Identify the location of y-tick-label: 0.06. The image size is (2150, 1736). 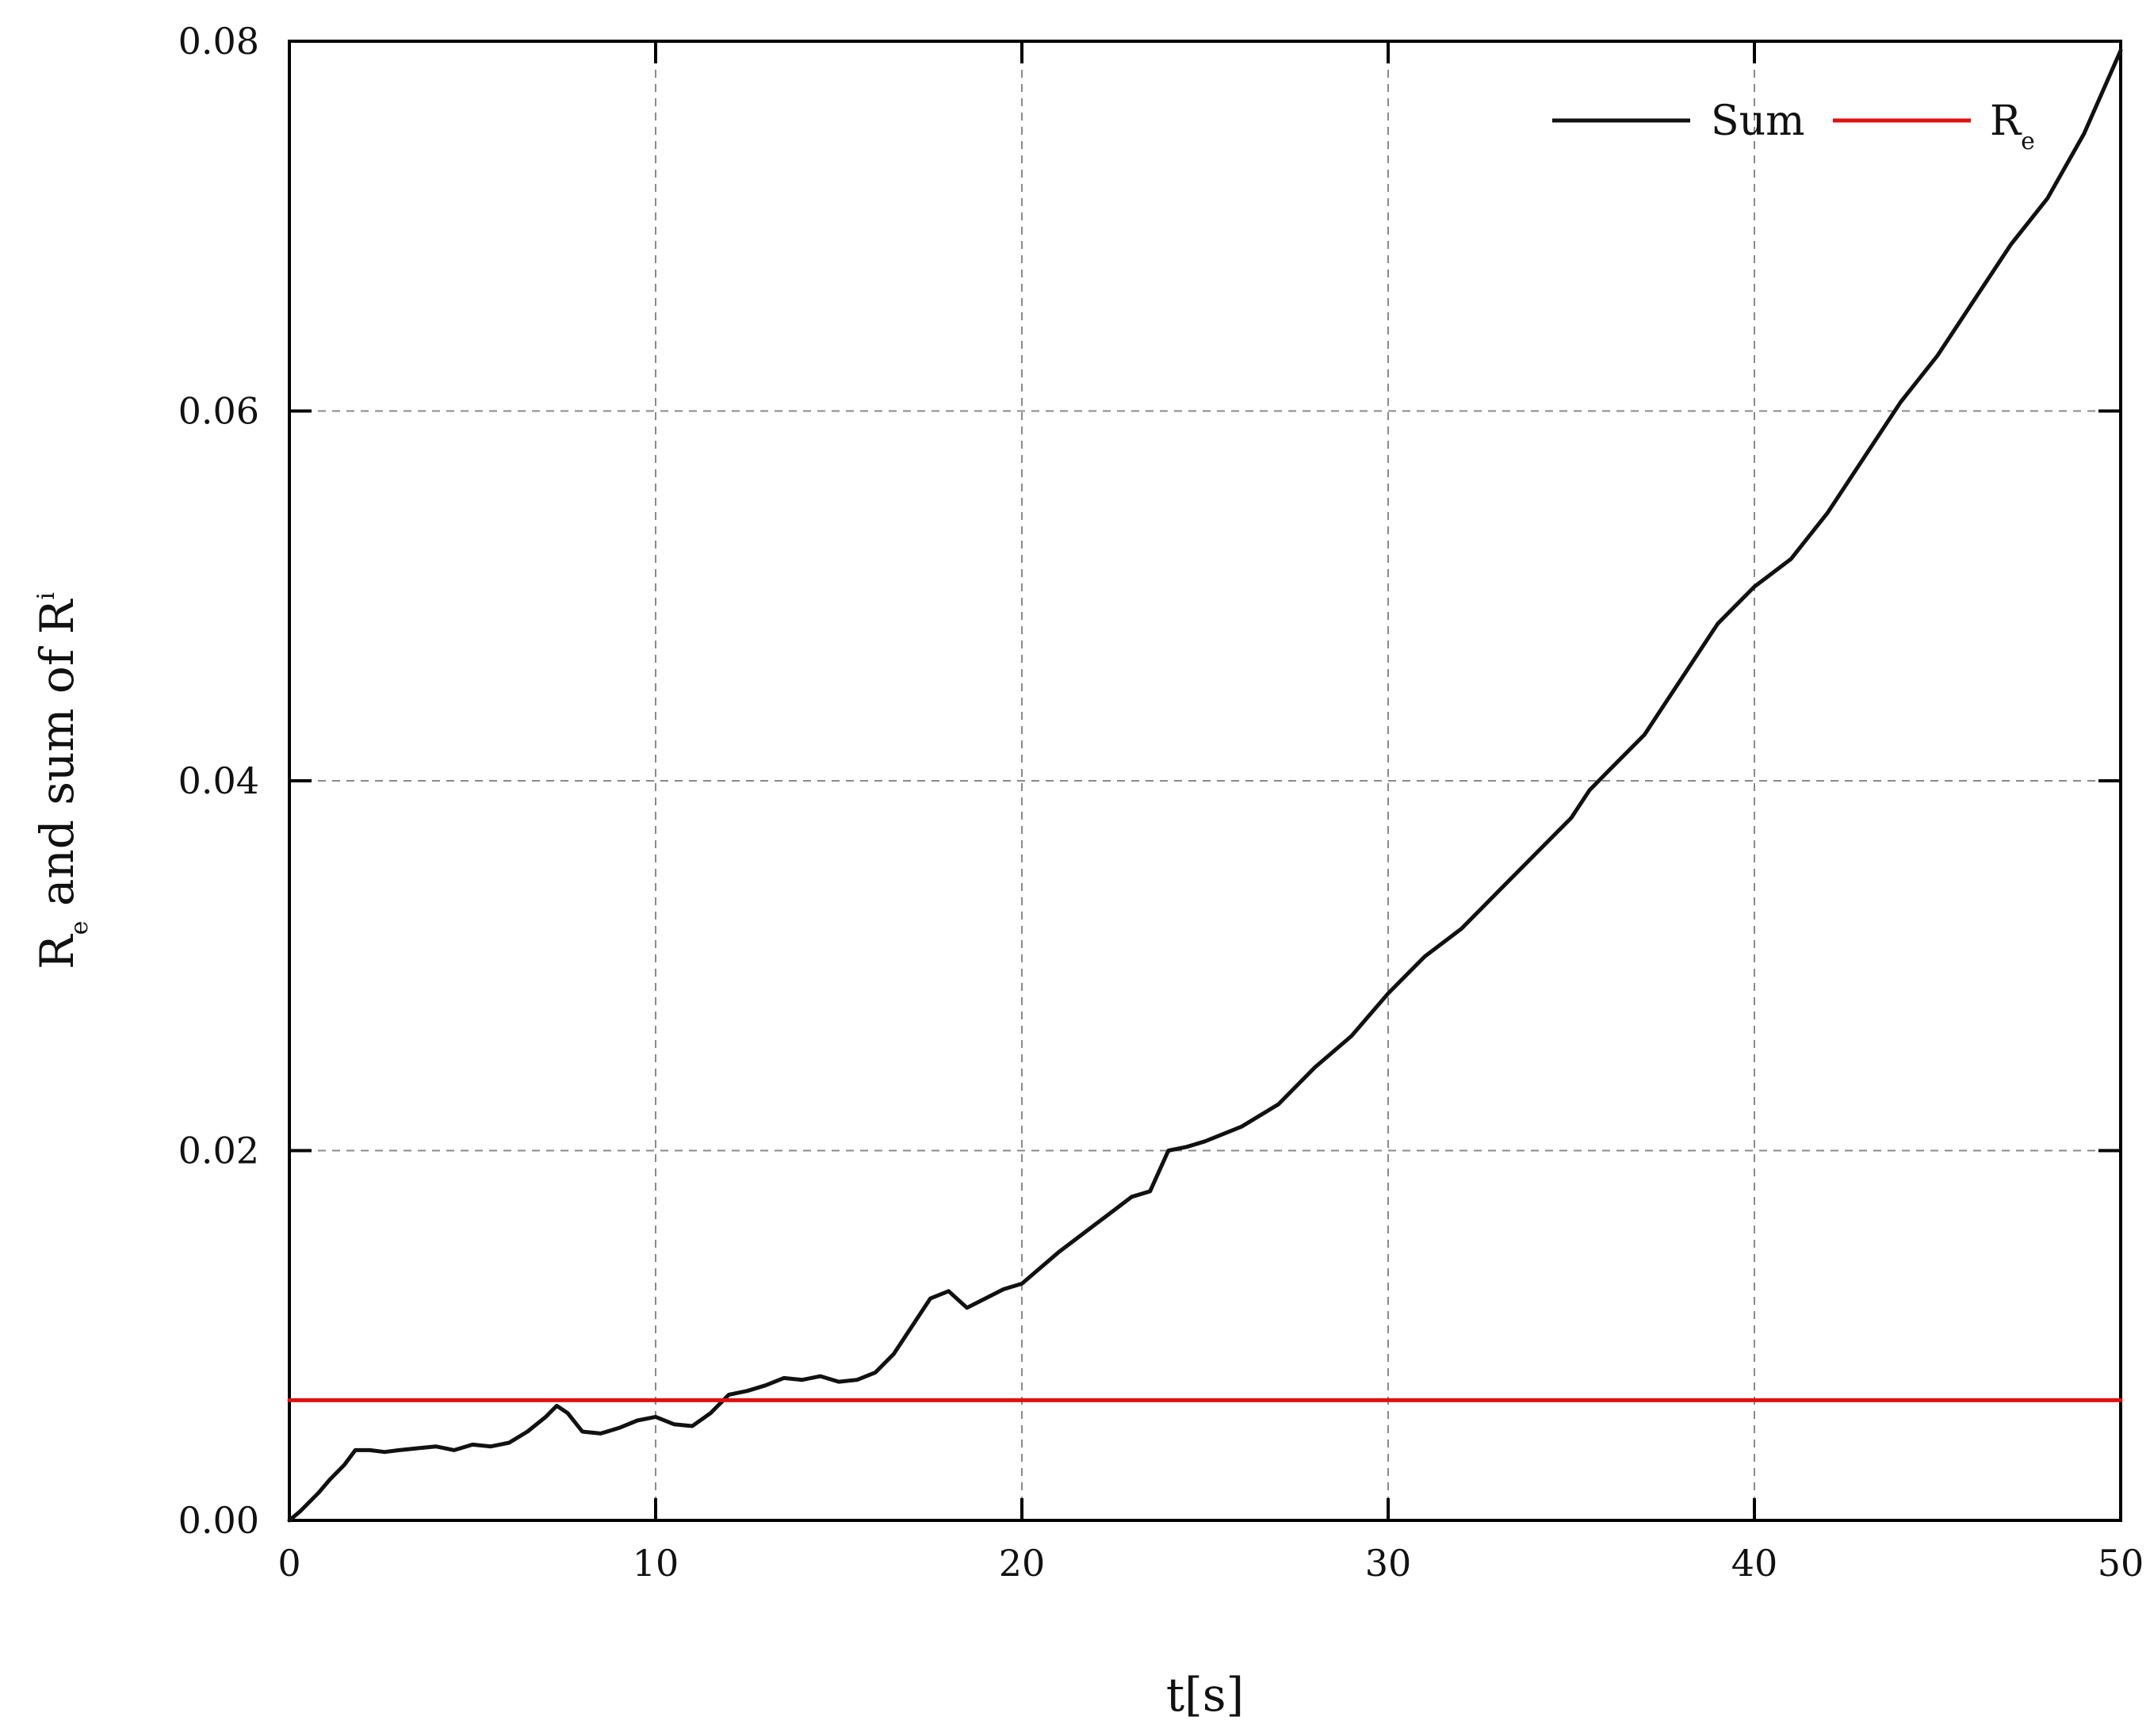
(219, 411).